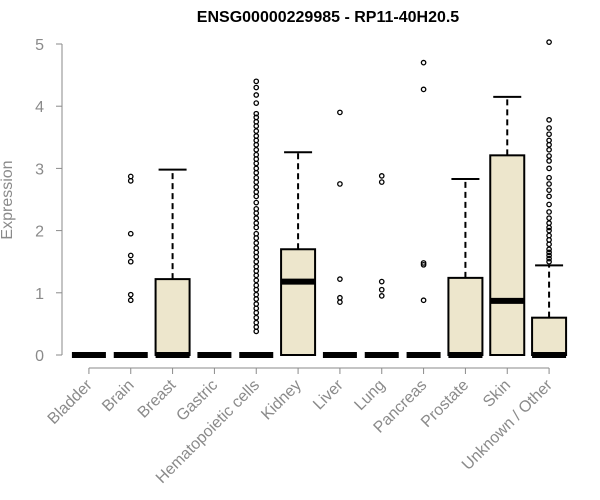 The width and height of the screenshot is (600, 500). Describe the element at coordinates (157, 398) in the screenshot. I see `x-tick-label: Breast` at that location.